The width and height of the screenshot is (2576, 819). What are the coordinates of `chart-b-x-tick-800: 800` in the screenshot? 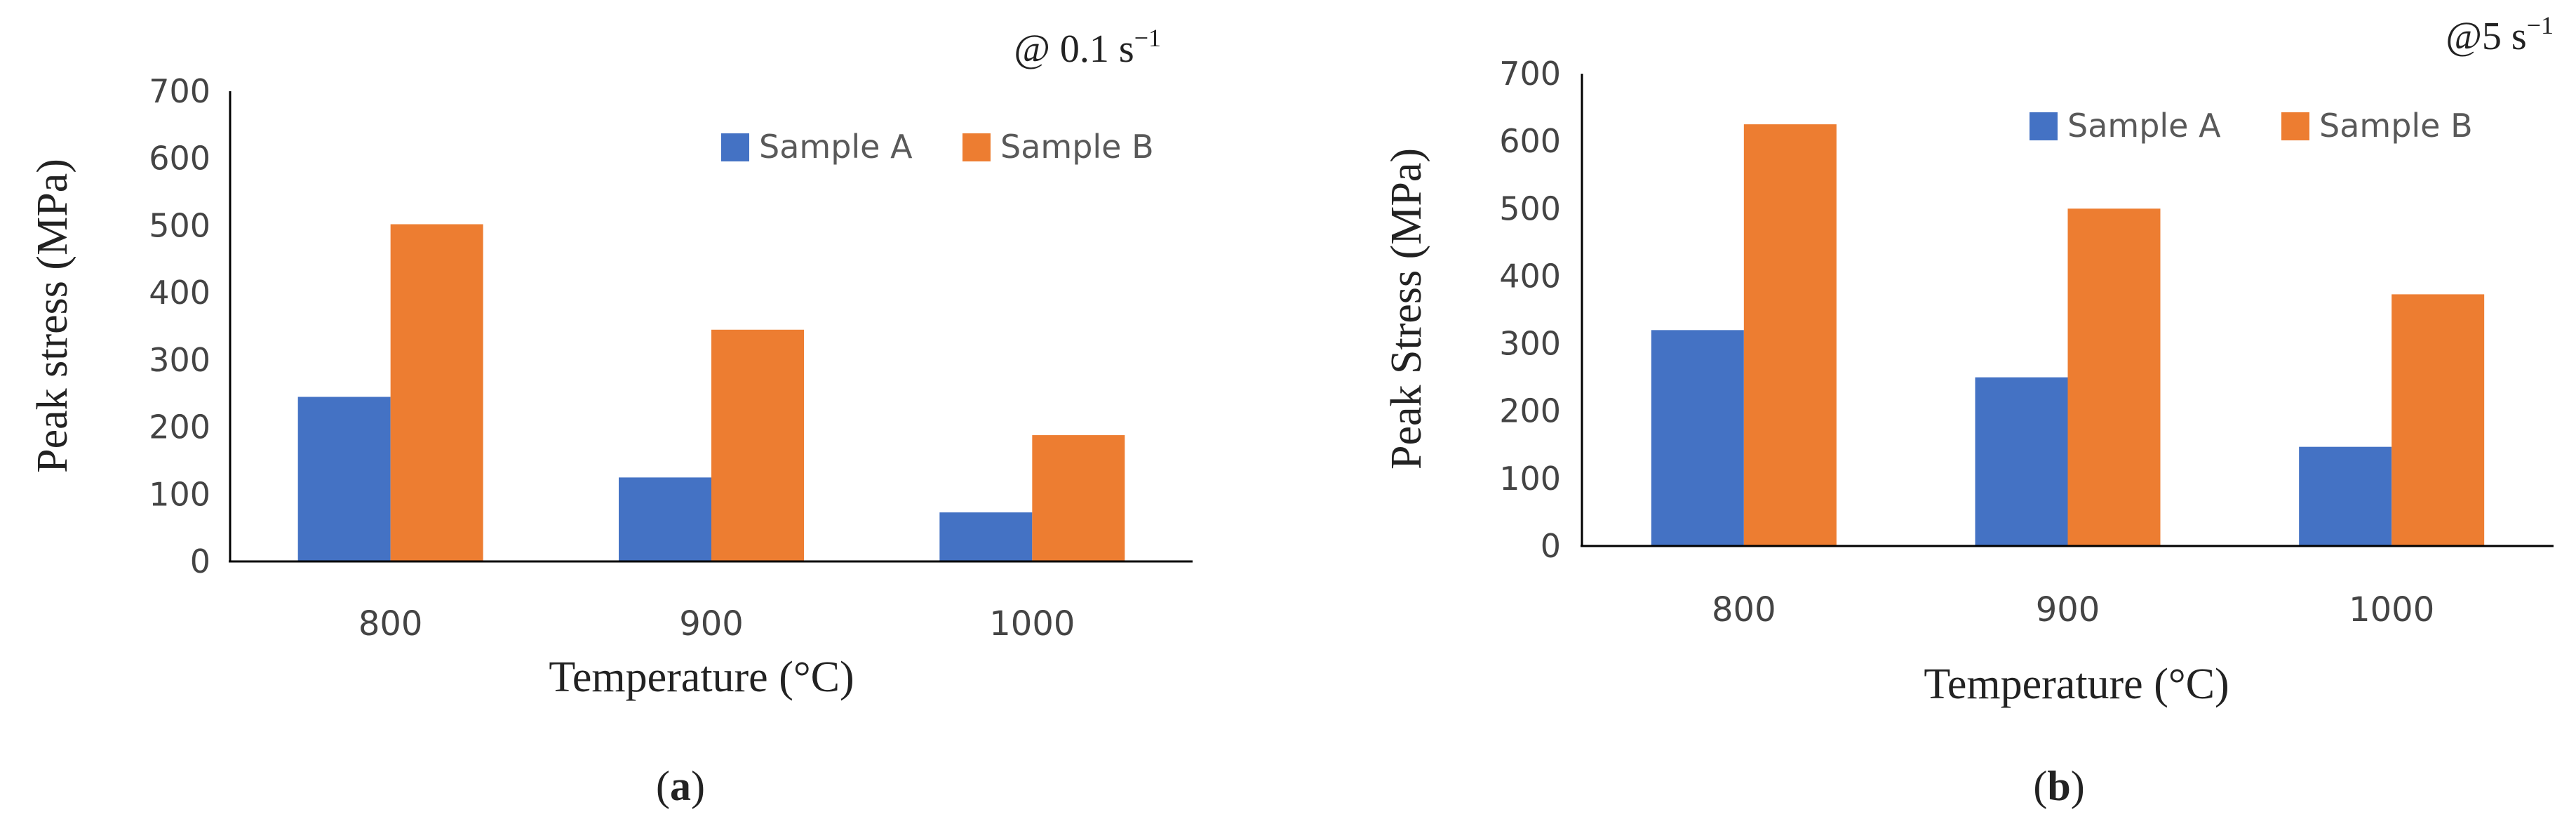 It's located at (1744, 610).